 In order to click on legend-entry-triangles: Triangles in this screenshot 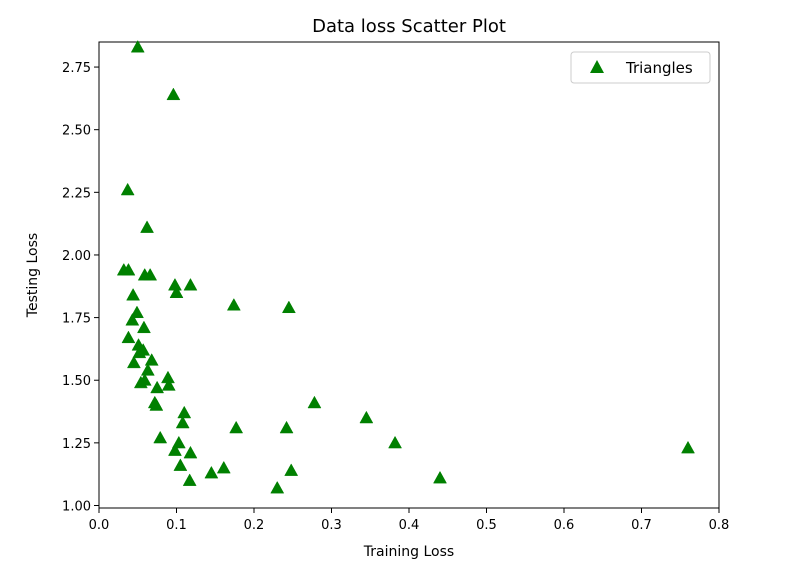, I will do `click(659, 68)`.